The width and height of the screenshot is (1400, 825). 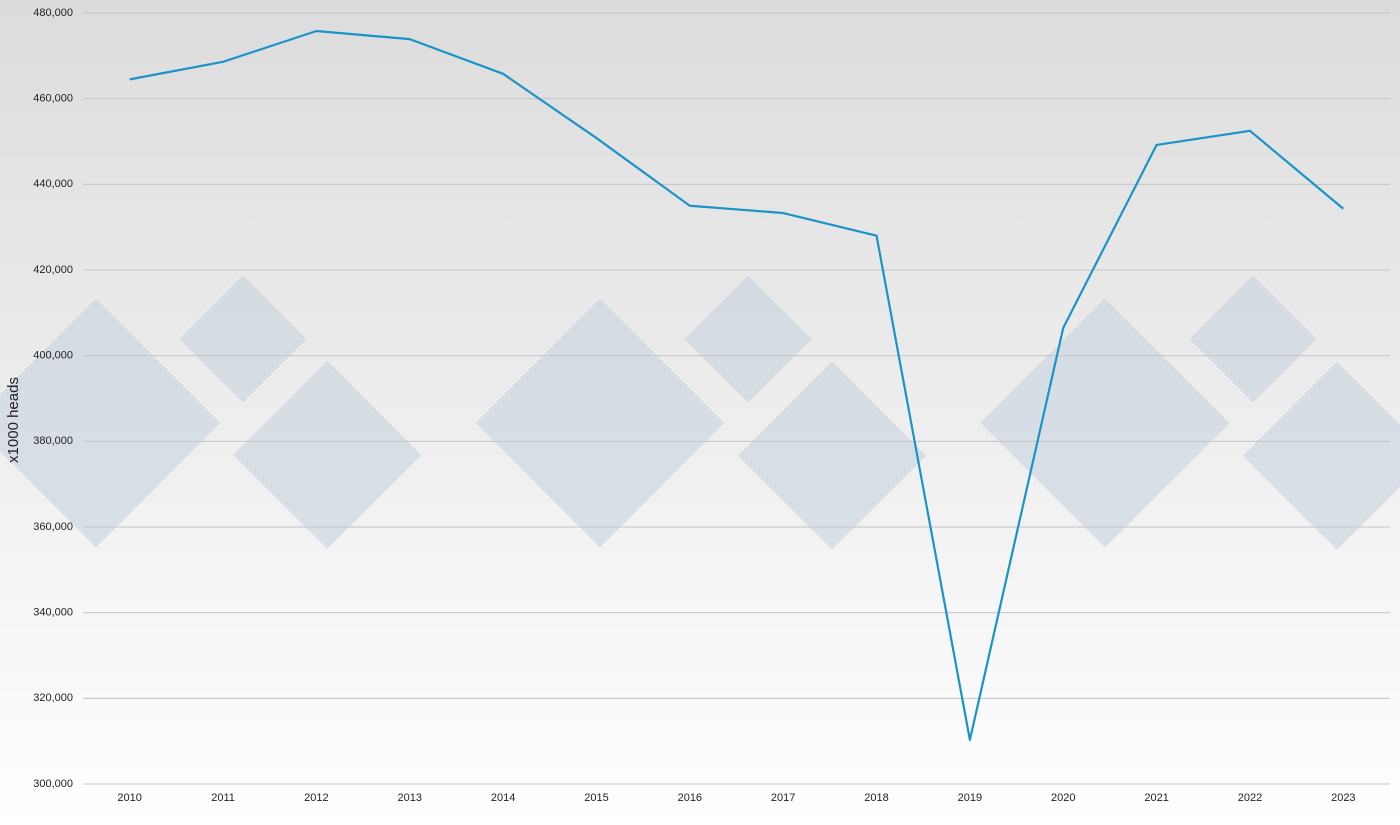 What do you see at coordinates (596, 798) in the screenshot?
I see `x-tick-label: 2015` at bounding box center [596, 798].